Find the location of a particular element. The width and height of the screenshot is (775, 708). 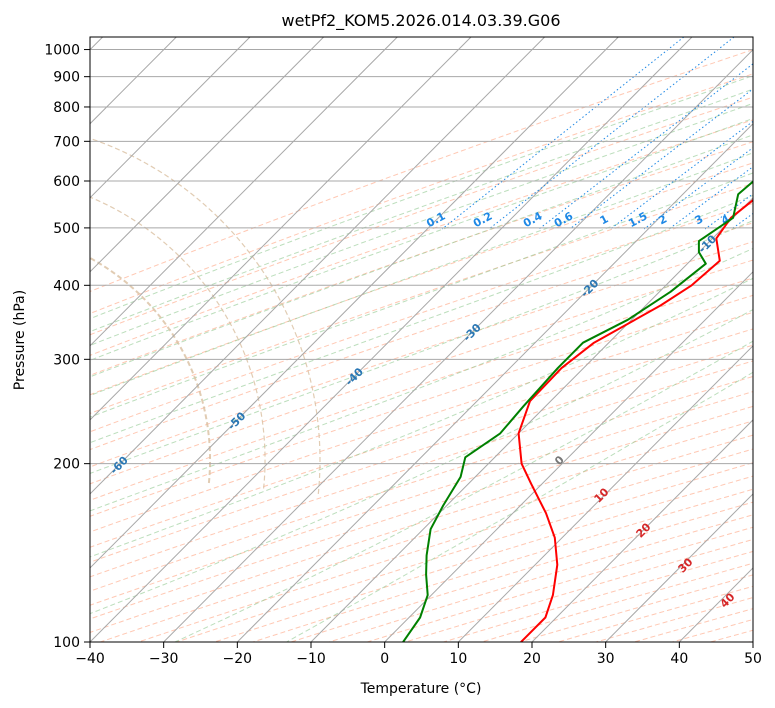

mixing-ratio-label: 1 is located at coordinates (604, 219).